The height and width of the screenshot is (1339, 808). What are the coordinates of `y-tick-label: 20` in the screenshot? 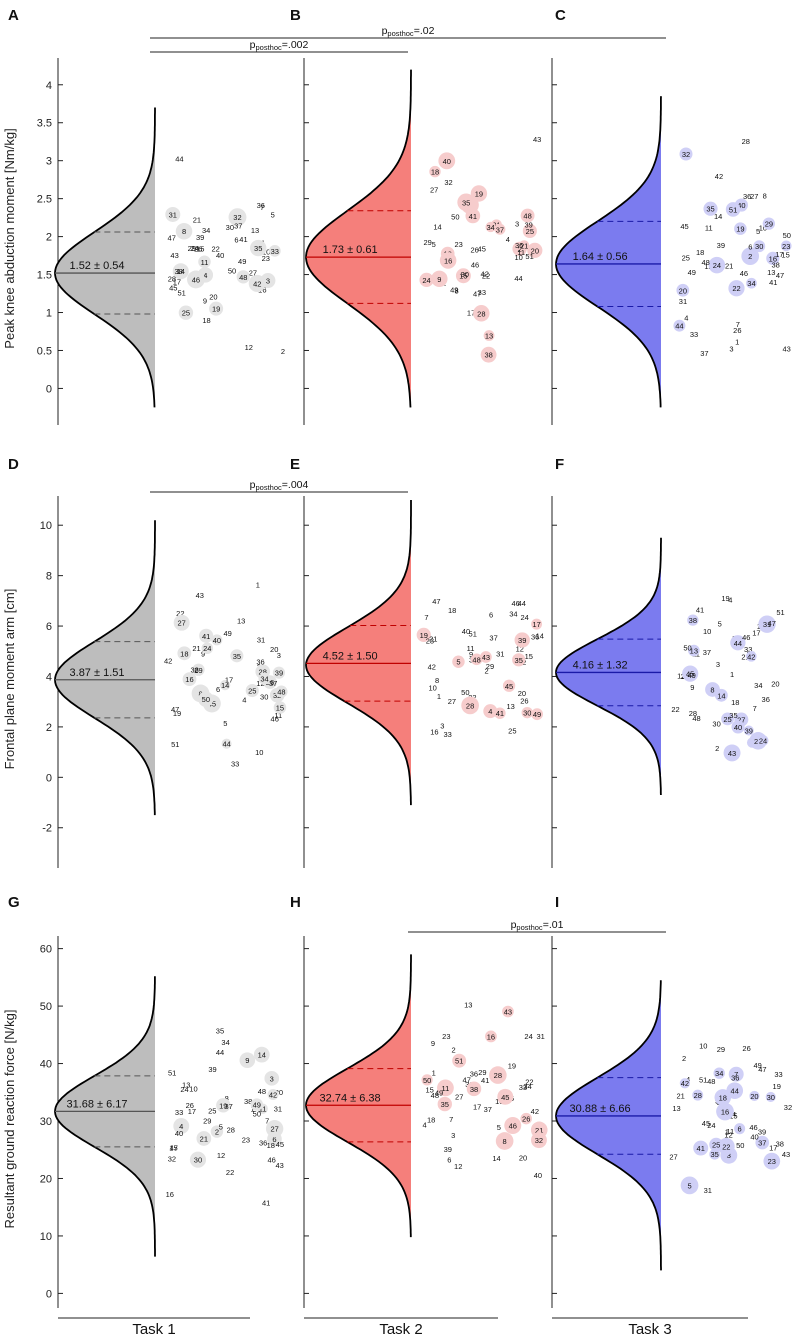 It's located at (46, 1179).